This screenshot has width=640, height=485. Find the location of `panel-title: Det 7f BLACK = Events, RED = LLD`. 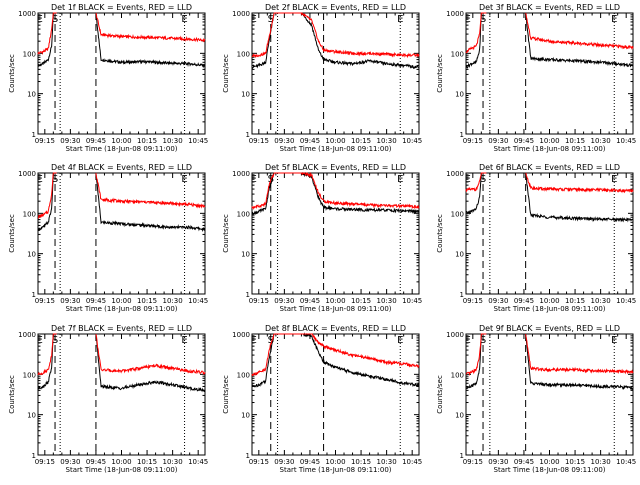

panel-title: Det 7f BLACK = Events, RED = LLD is located at coordinates (121, 328).